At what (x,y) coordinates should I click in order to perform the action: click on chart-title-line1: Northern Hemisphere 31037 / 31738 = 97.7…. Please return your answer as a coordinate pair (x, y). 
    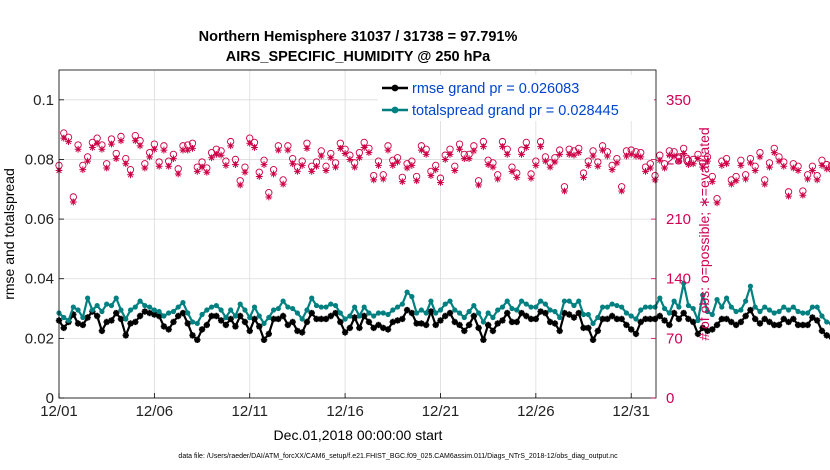
    Looking at the image, I should click on (358, 37).